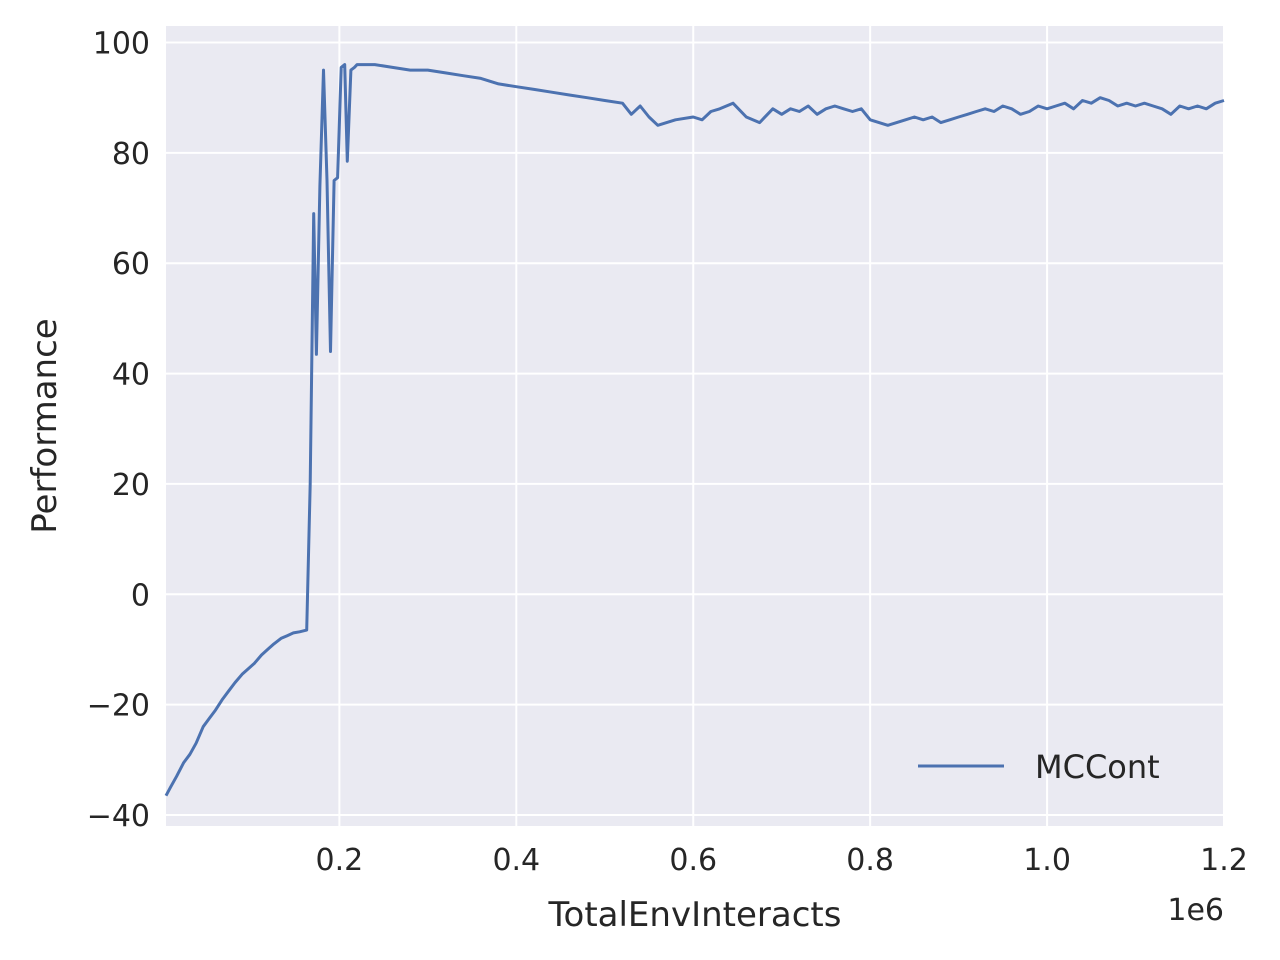 The image size is (1280, 960). Describe the element at coordinates (131, 154) in the screenshot. I see `y-tick-label: 80` at that location.